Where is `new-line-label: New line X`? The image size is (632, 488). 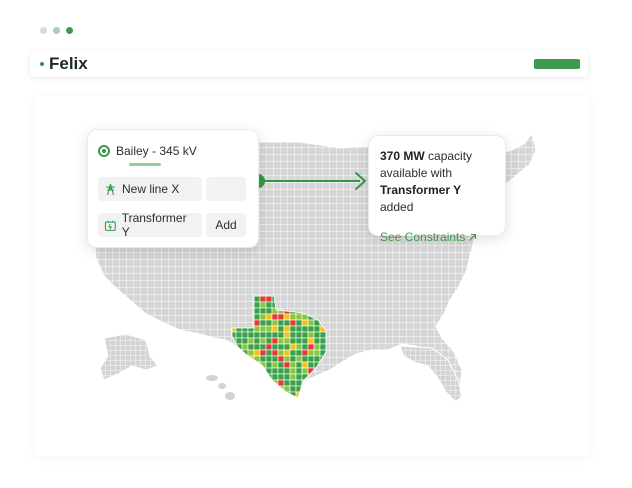
new-line-label: New line X is located at coordinates (151, 189).